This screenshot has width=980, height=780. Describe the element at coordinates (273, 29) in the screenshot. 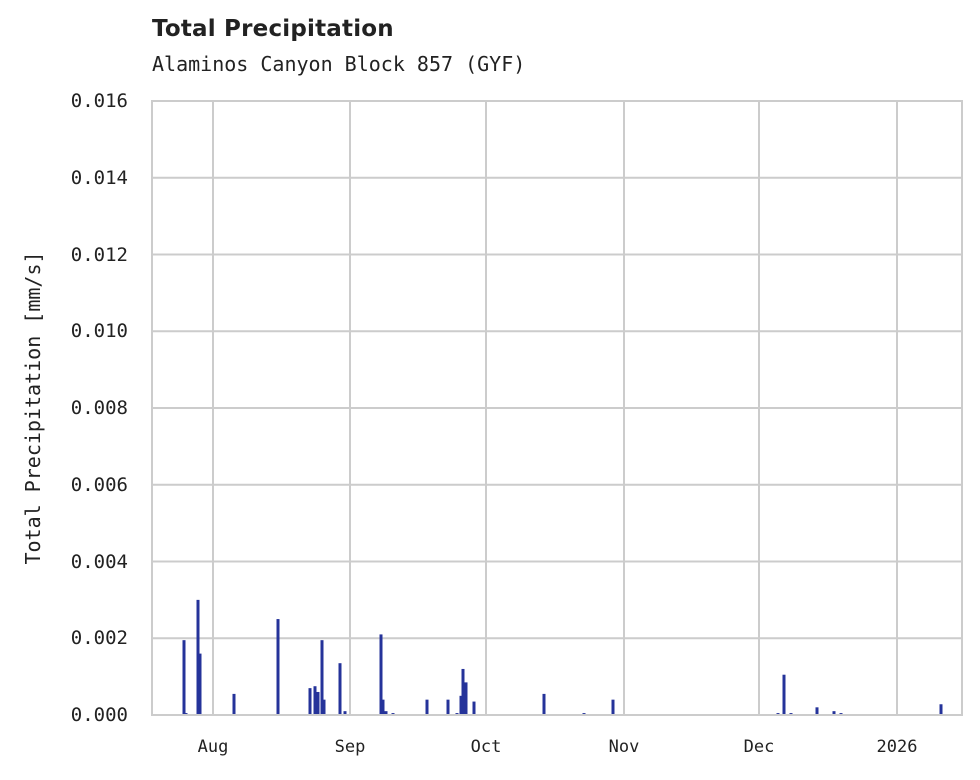

I see `chart-title: Total Precipitation` at that location.